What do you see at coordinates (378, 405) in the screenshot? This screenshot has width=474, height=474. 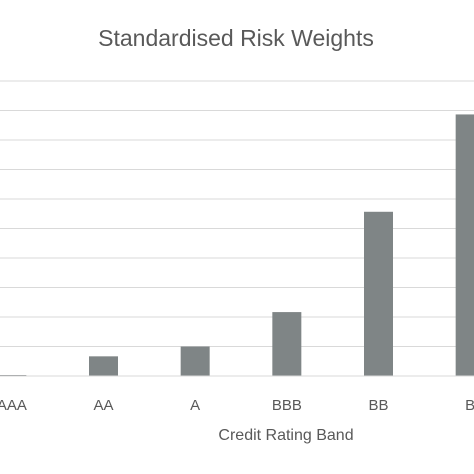 I see `x-tick-label-bb: BB` at bounding box center [378, 405].